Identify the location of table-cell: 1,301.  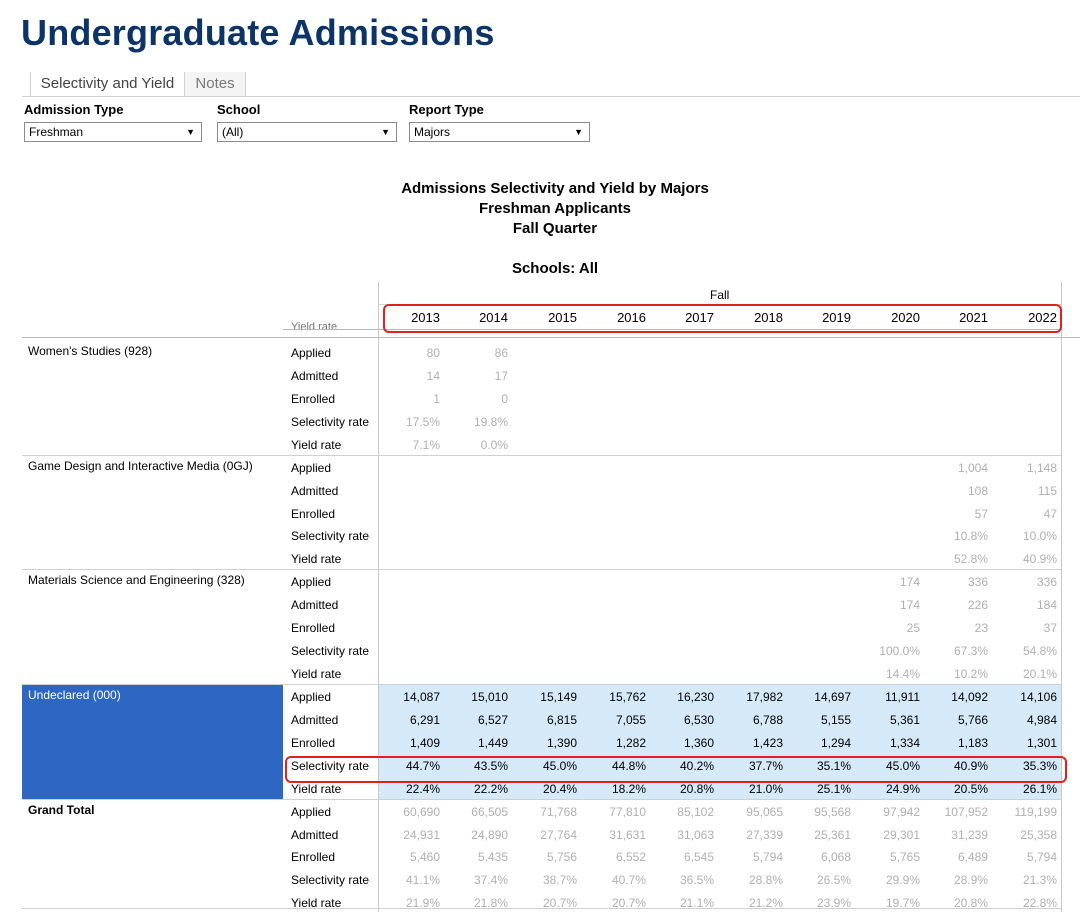
(1041, 742).